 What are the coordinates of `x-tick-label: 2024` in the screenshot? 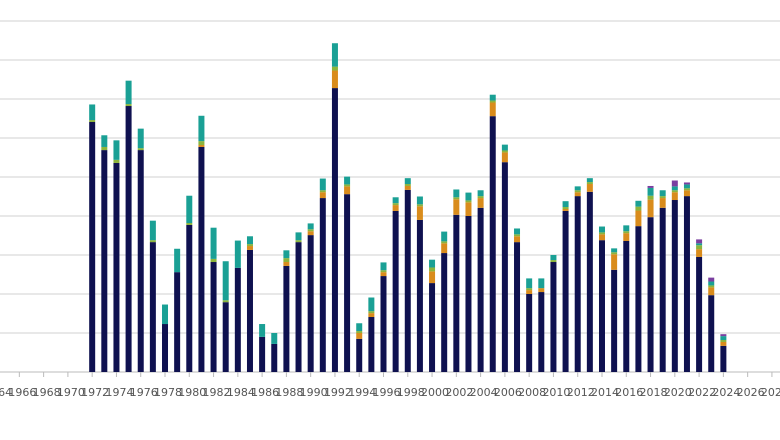 It's located at (726, 392).